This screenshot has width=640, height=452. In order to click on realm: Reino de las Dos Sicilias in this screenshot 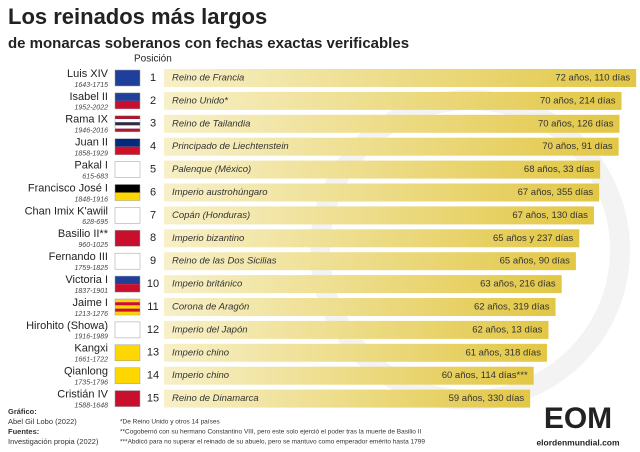, I will do `click(224, 261)`.